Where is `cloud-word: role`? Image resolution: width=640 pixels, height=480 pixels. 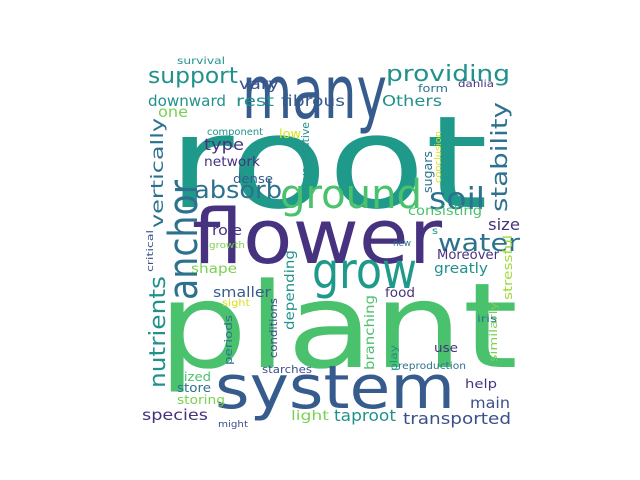 cloud-word: role is located at coordinates (227, 231).